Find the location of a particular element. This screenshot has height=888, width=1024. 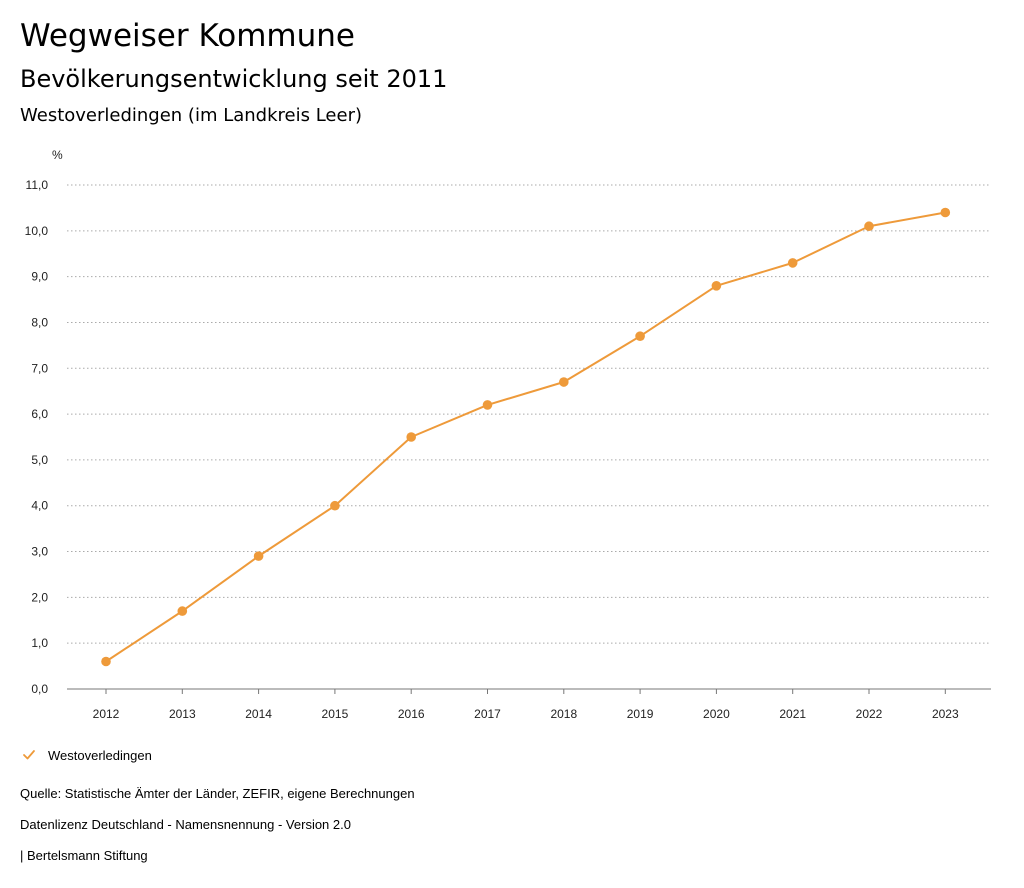

y-axis-tick-labels: 0,0 1,0 2,0 3,0 4,0 5,0 6,0 7,0 8,0 9,0 10,0 11,0 is located at coordinates (37, 437).